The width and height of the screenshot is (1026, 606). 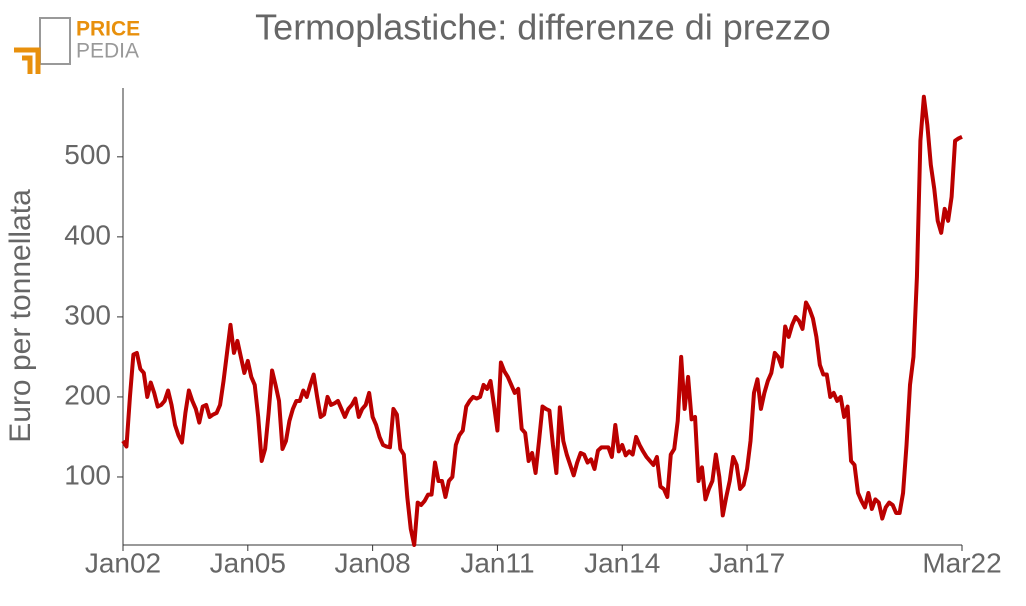 What do you see at coordinates (108, 29) in the screenshot?
I see `logo-text: PRICE` at bounding box center [108, 29].